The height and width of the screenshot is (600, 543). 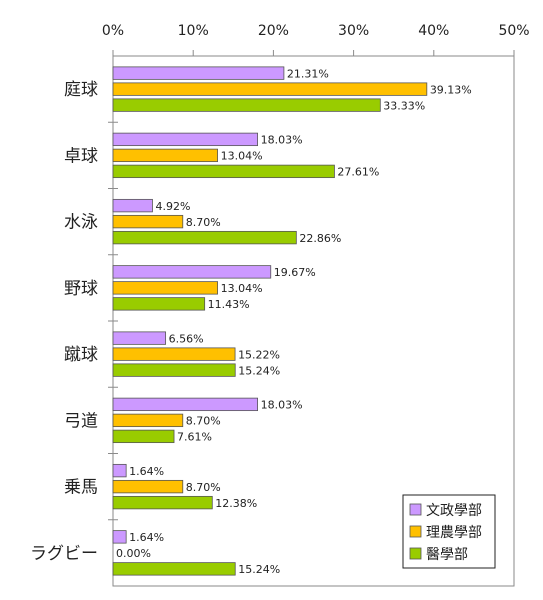 What do you see at coordinates (133, 553) in the screenshot?
I see `data-label: 0.00%` at bounding box center [133, 553].